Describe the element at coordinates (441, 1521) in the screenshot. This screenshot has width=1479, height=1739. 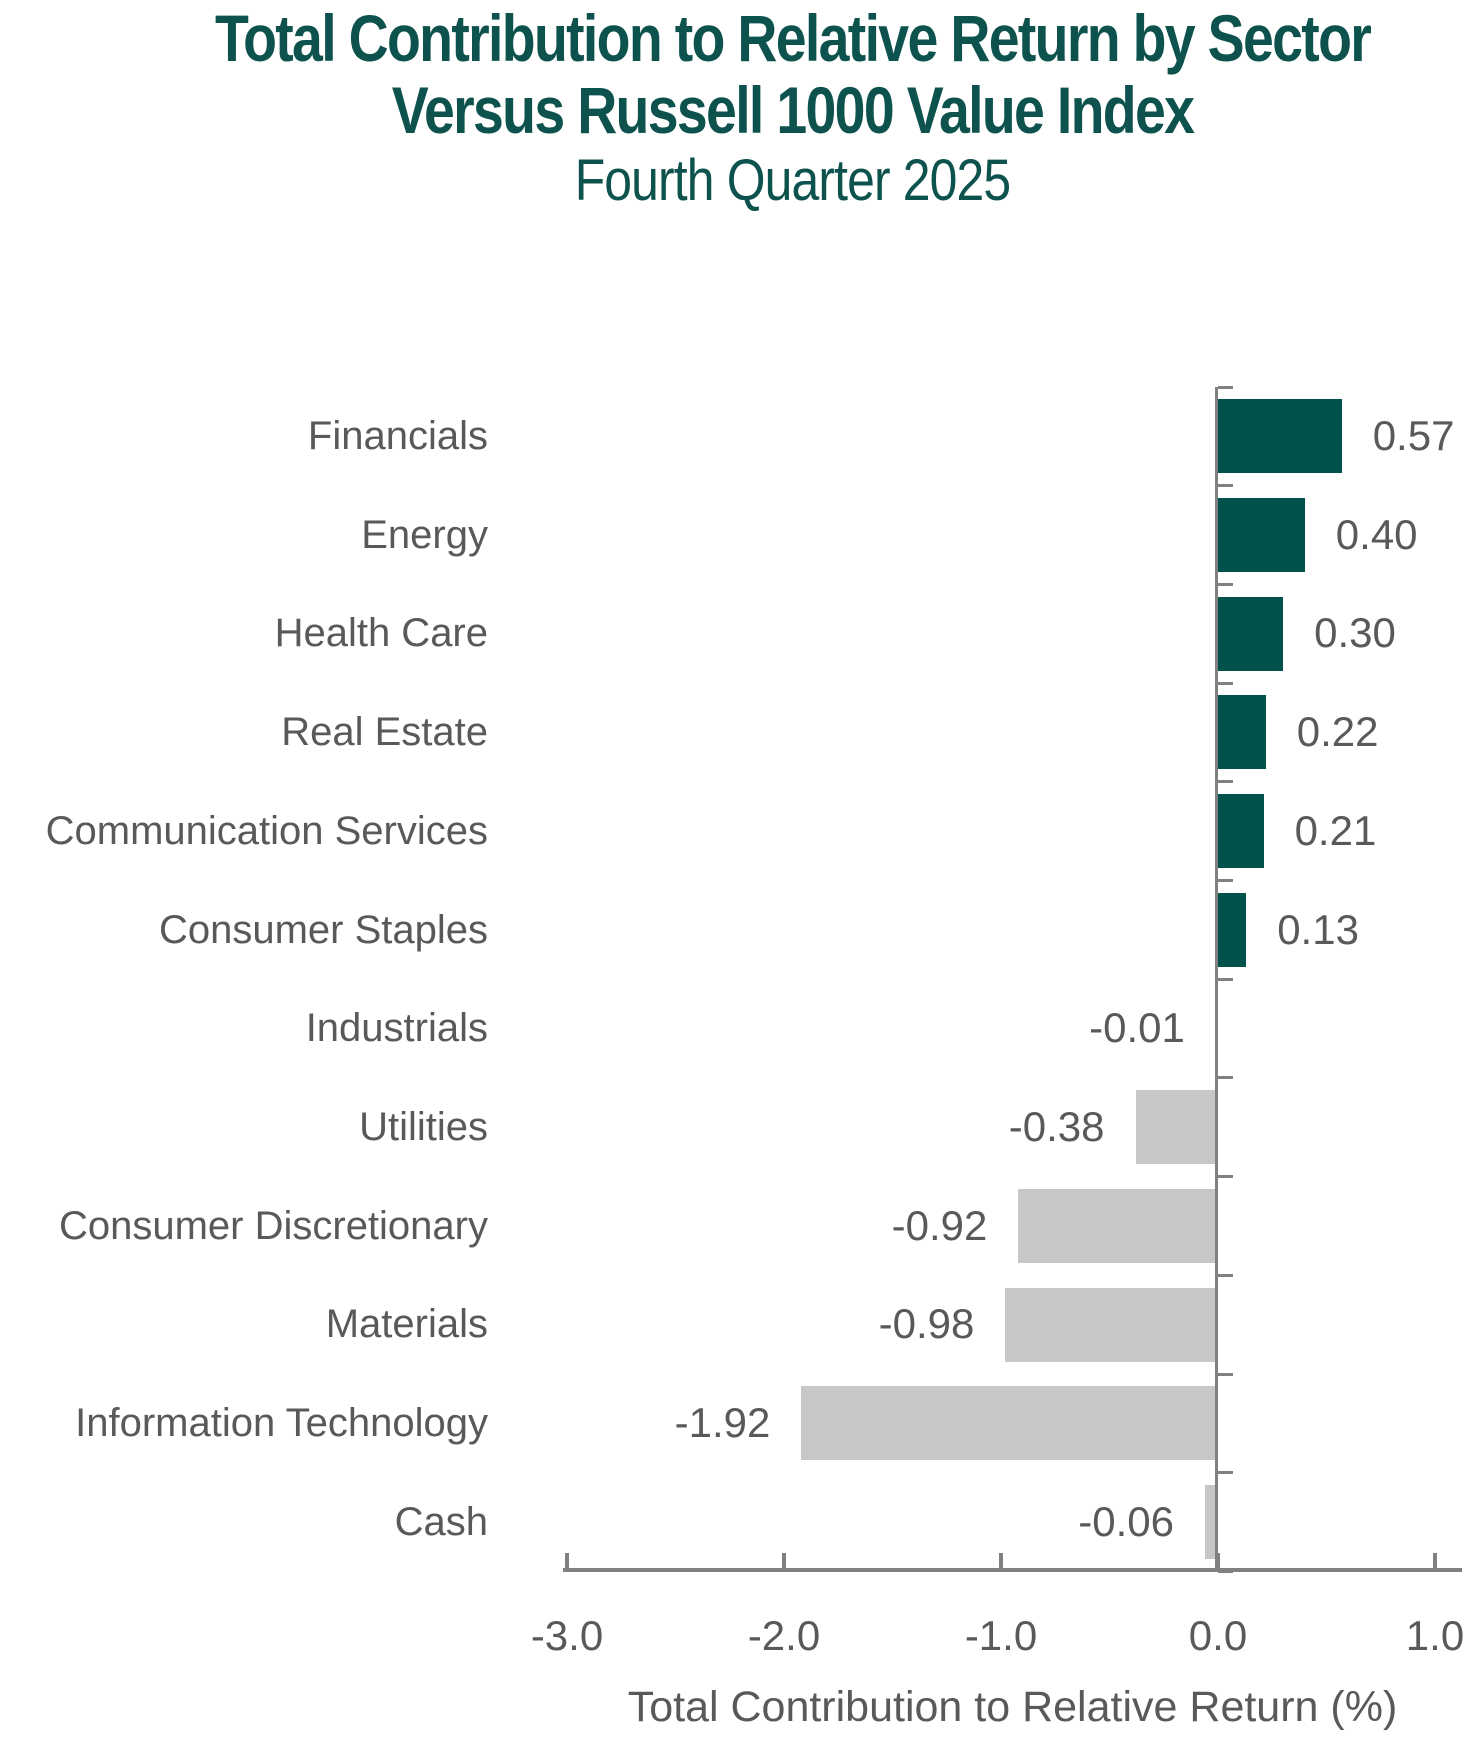
I see `category-label-cash: Cash` at that location.